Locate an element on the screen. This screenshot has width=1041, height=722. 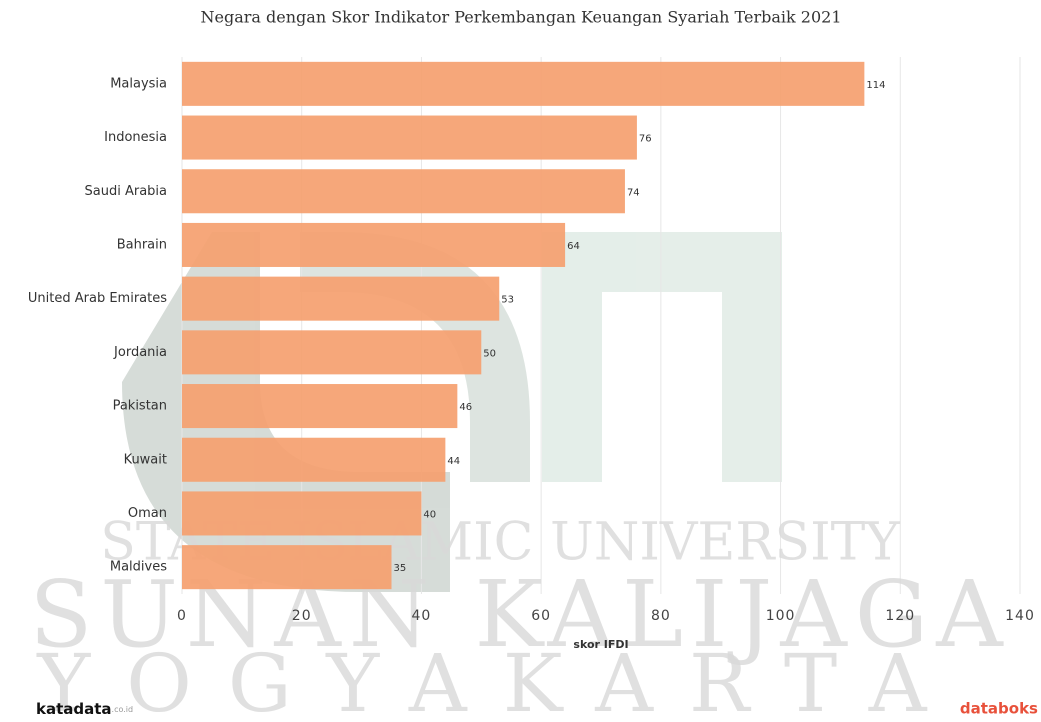
x-tick-label: 140 is located at coordinates (1020, 616).